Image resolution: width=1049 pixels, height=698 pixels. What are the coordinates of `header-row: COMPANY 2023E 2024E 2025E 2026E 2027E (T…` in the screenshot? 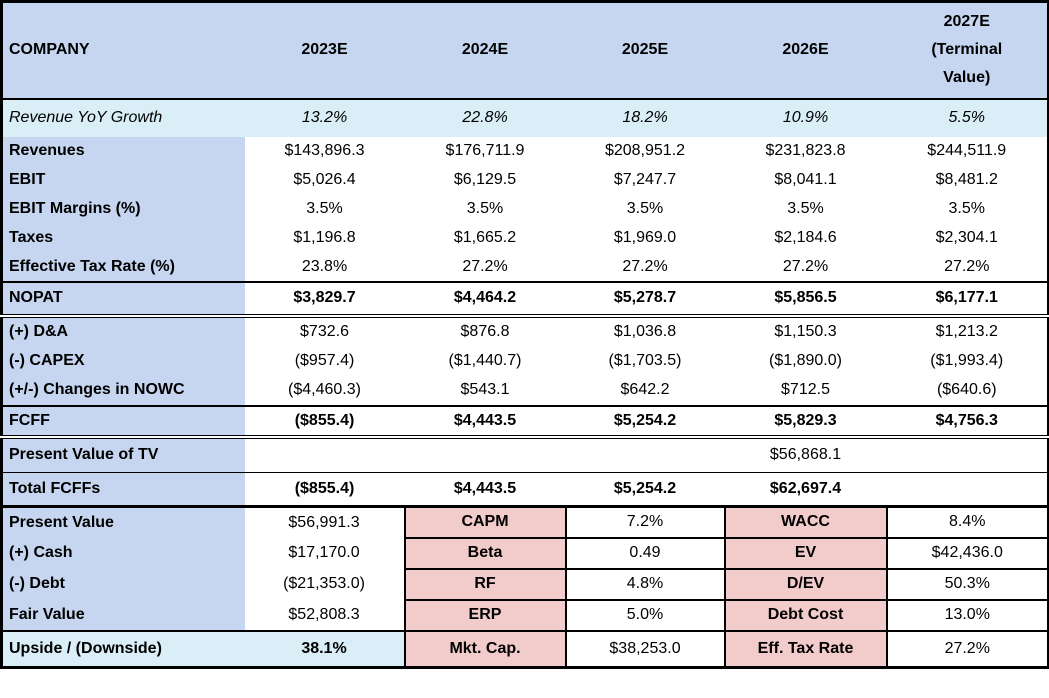 It's located at (525, 50).